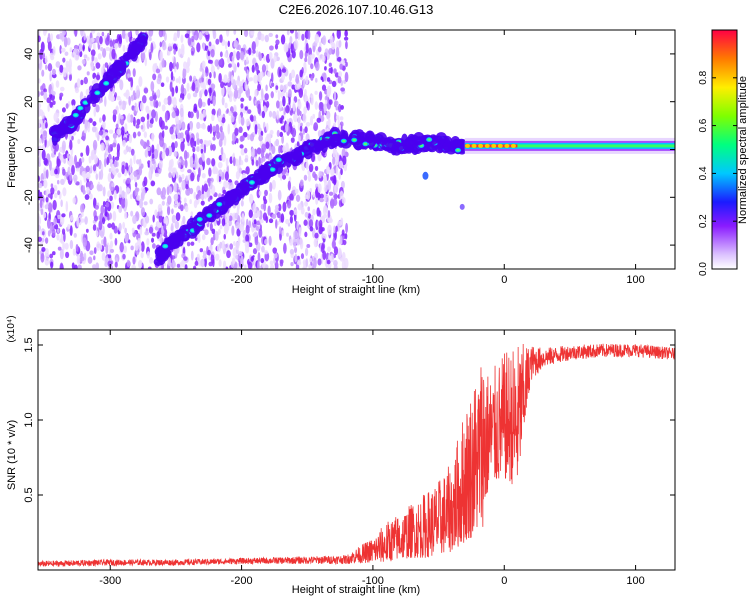 Image resolution: width=750 pixels, height=600 pixels. I want to click on colorbar-tick-label: 0.6, so click(703, 125).